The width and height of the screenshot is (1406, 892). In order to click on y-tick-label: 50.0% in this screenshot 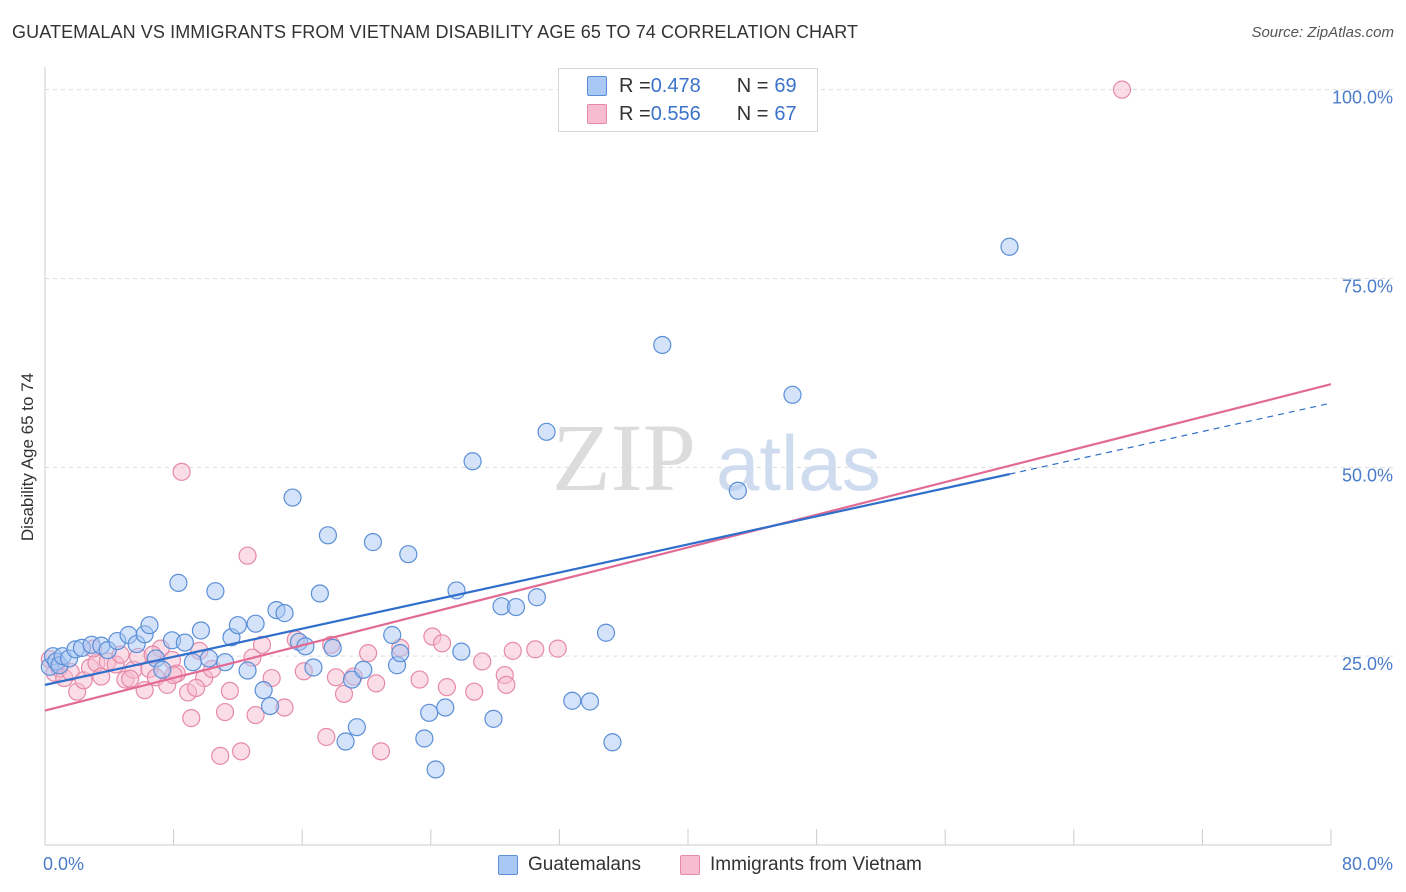, I will do `click(1367, 475)`.